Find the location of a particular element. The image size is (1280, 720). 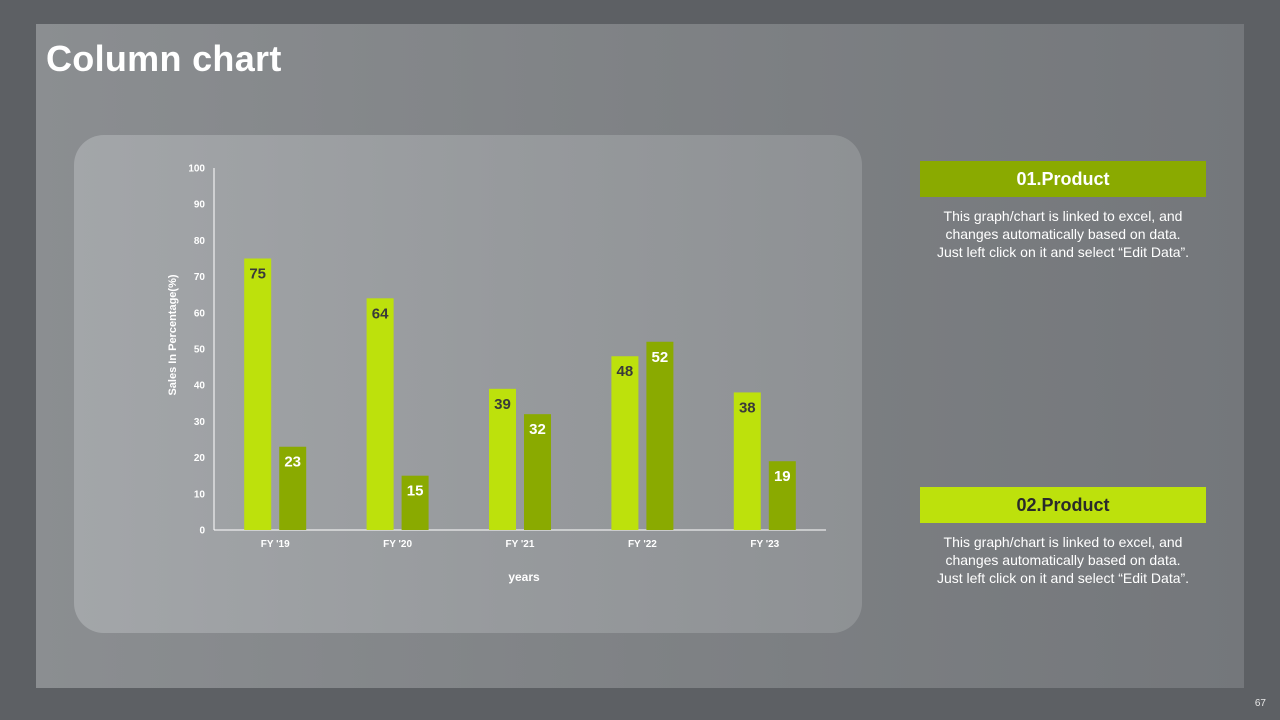

y-axis-title: Sales In Percentage(%) is located at coordinates (173, 334).